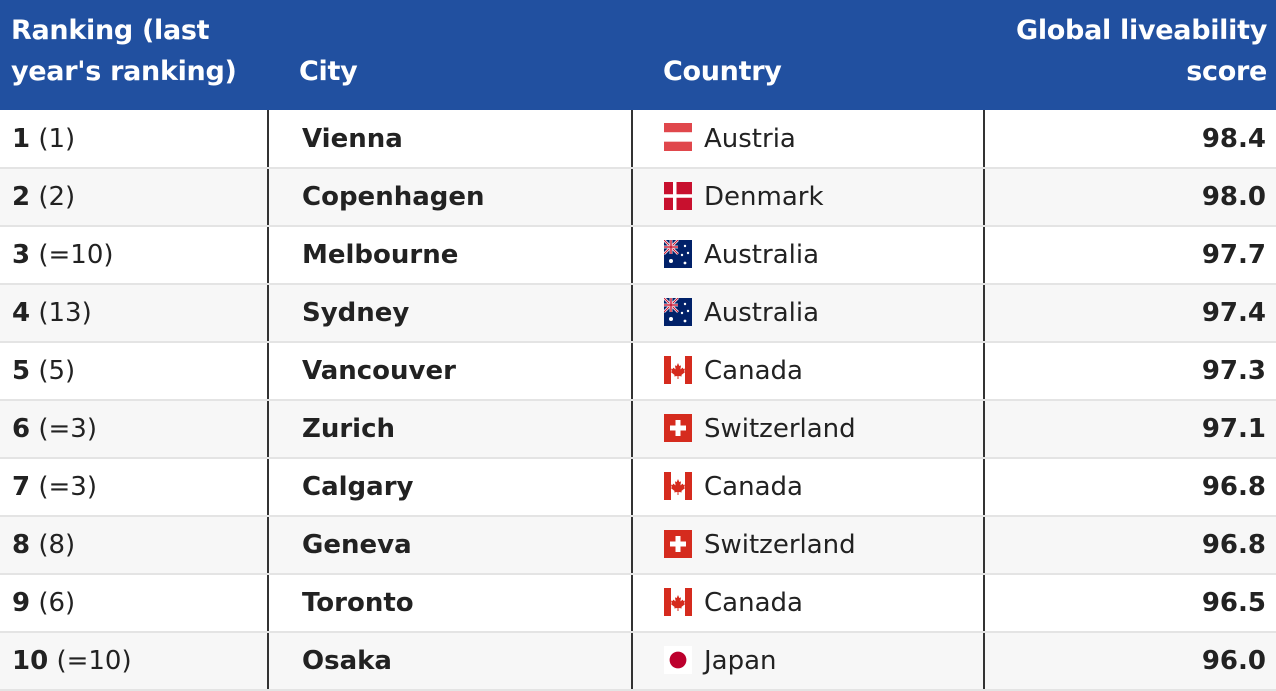  Describe the element at coordinates (1129, 313) in the screenshot. I see `score-cell: 97.4` at that location.